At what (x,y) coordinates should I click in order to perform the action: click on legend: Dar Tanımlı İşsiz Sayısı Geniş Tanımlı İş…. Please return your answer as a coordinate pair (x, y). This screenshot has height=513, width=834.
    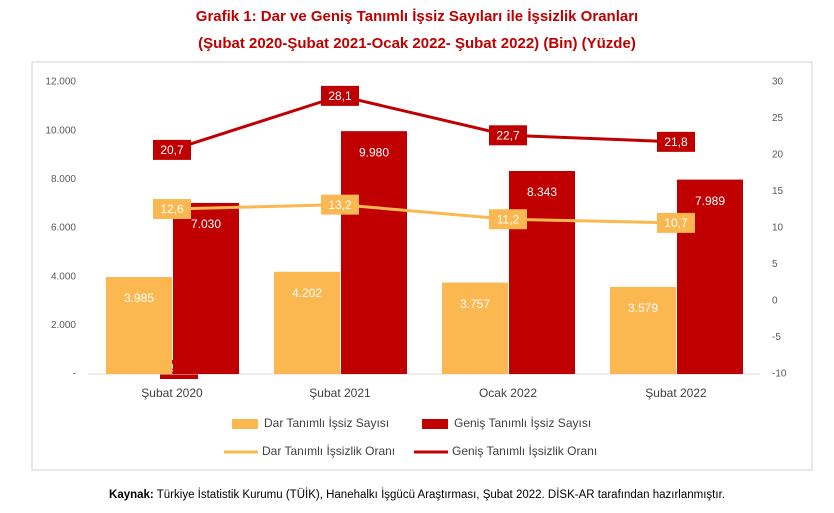
    Looking at the image, I should click on (410, 437).